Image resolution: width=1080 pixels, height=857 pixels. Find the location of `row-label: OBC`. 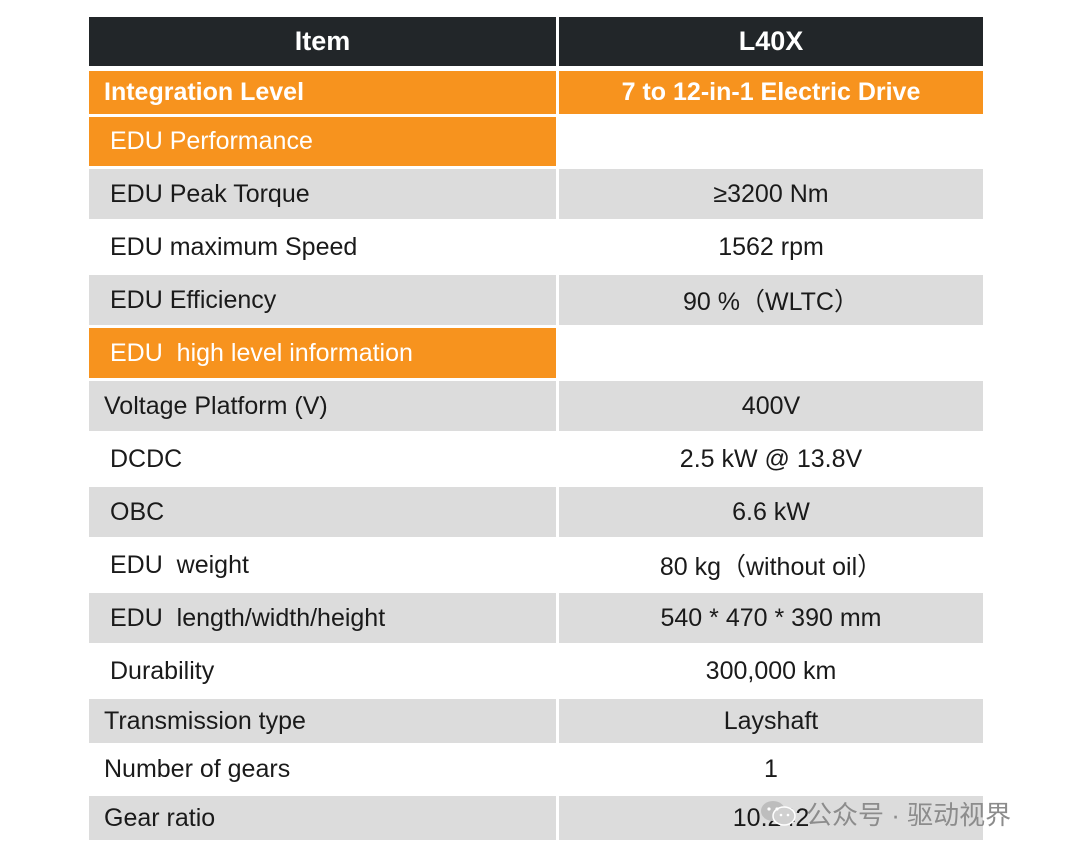

row-label: OBC is located at coordinates (324, 512).